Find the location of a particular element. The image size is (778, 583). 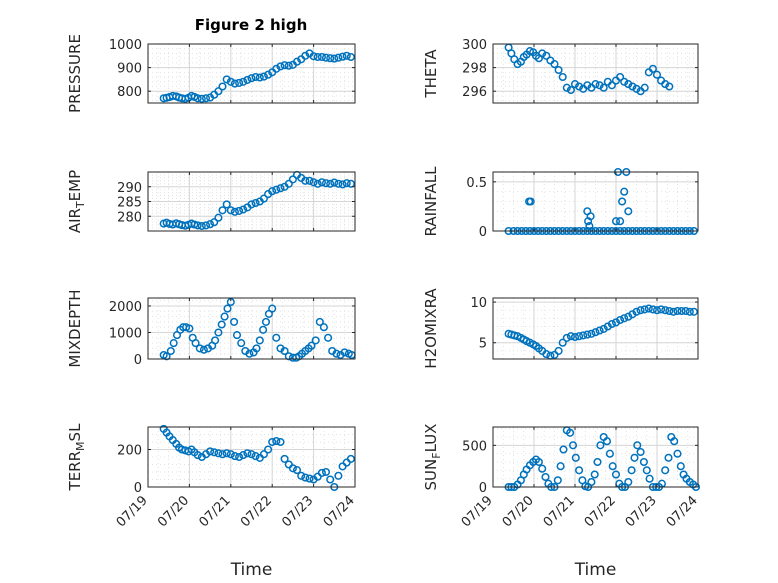

y-tick-label: 1000 is located at coordinates (125, 333).